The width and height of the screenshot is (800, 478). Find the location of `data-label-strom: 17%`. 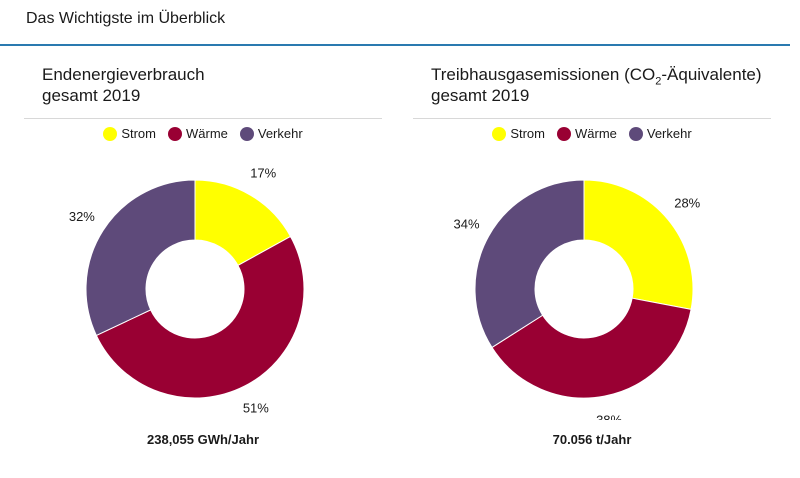

data-label-strom: 17% is located at coordinates (263, 173).